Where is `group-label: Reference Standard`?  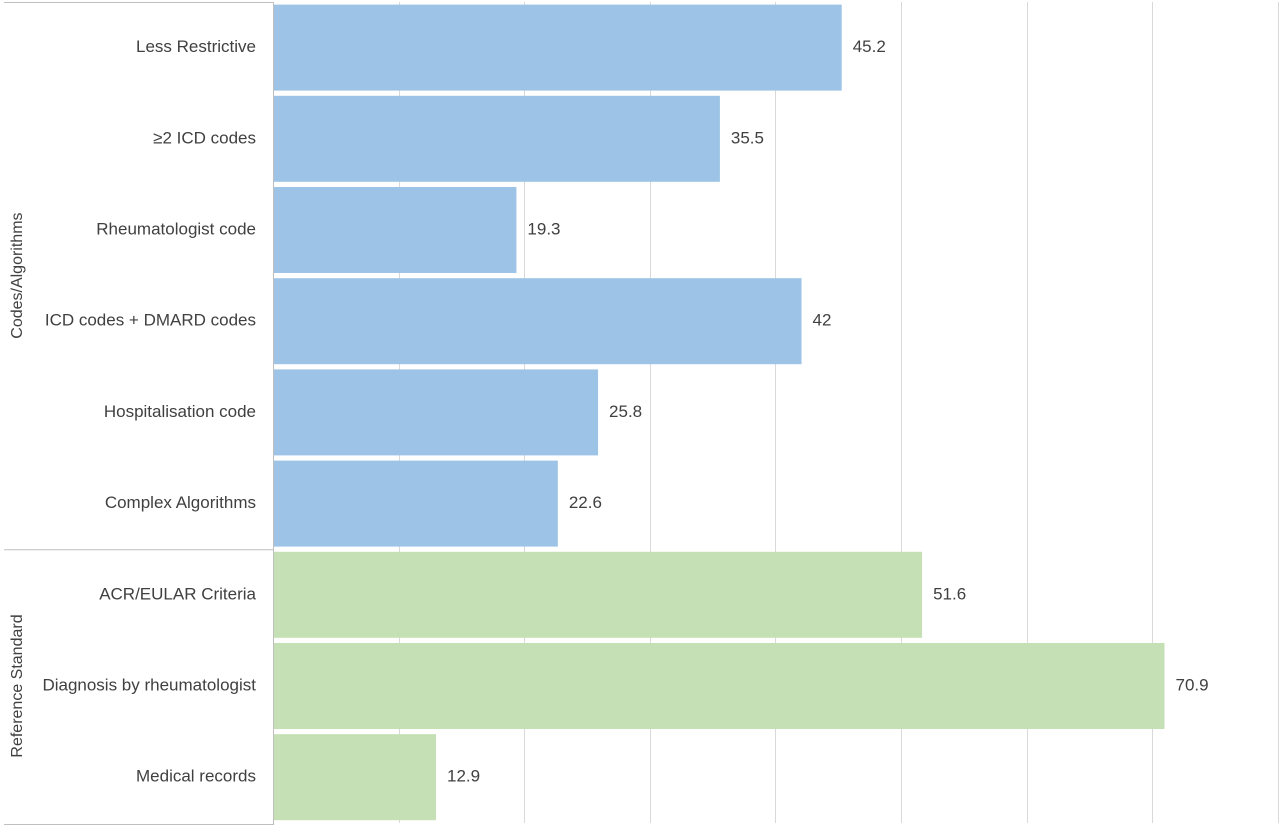
group-label: Reference Standard is located at coordinates (17, 685).